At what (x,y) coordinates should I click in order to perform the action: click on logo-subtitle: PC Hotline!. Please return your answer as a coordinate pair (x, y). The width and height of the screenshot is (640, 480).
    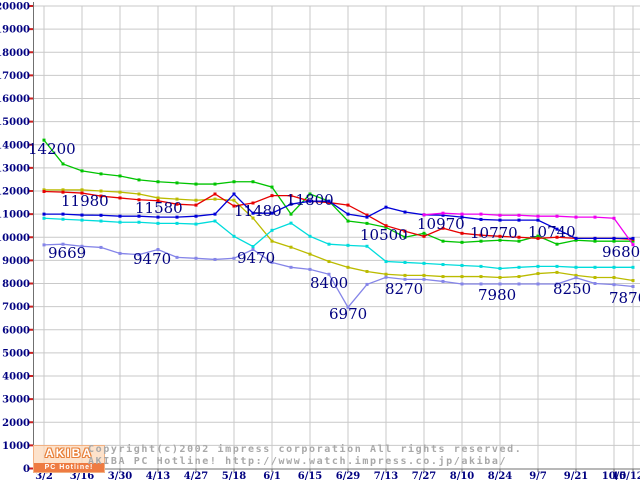
    Looking at the image, I should click on (69, 467).